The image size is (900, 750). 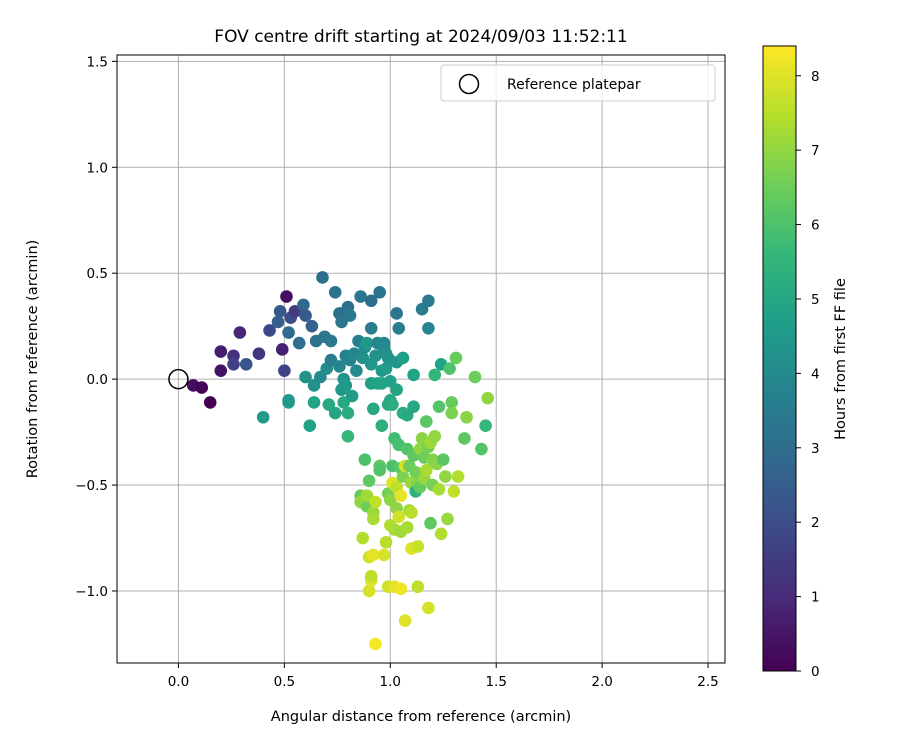 What do you see at coordinates (808, 374) in the screenshot?
I see `colorbar-ticks: 0 1 2 3 4 5 6 7 8` at bounding box center [808, 374].